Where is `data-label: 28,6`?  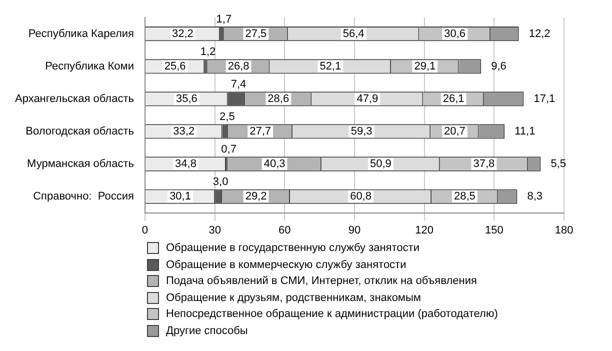 data-label: 28,6 is located at coordinates (279, 98).